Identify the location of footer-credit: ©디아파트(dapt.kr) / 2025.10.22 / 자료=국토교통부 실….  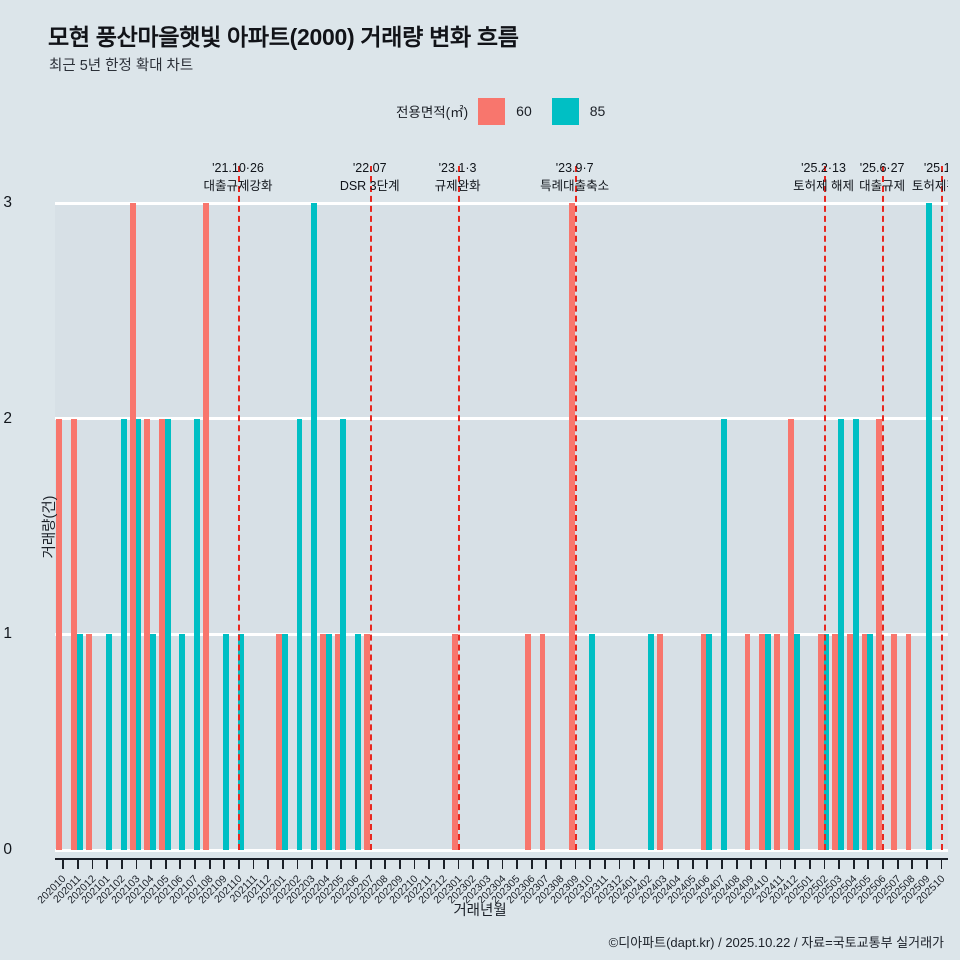
(776, 942).